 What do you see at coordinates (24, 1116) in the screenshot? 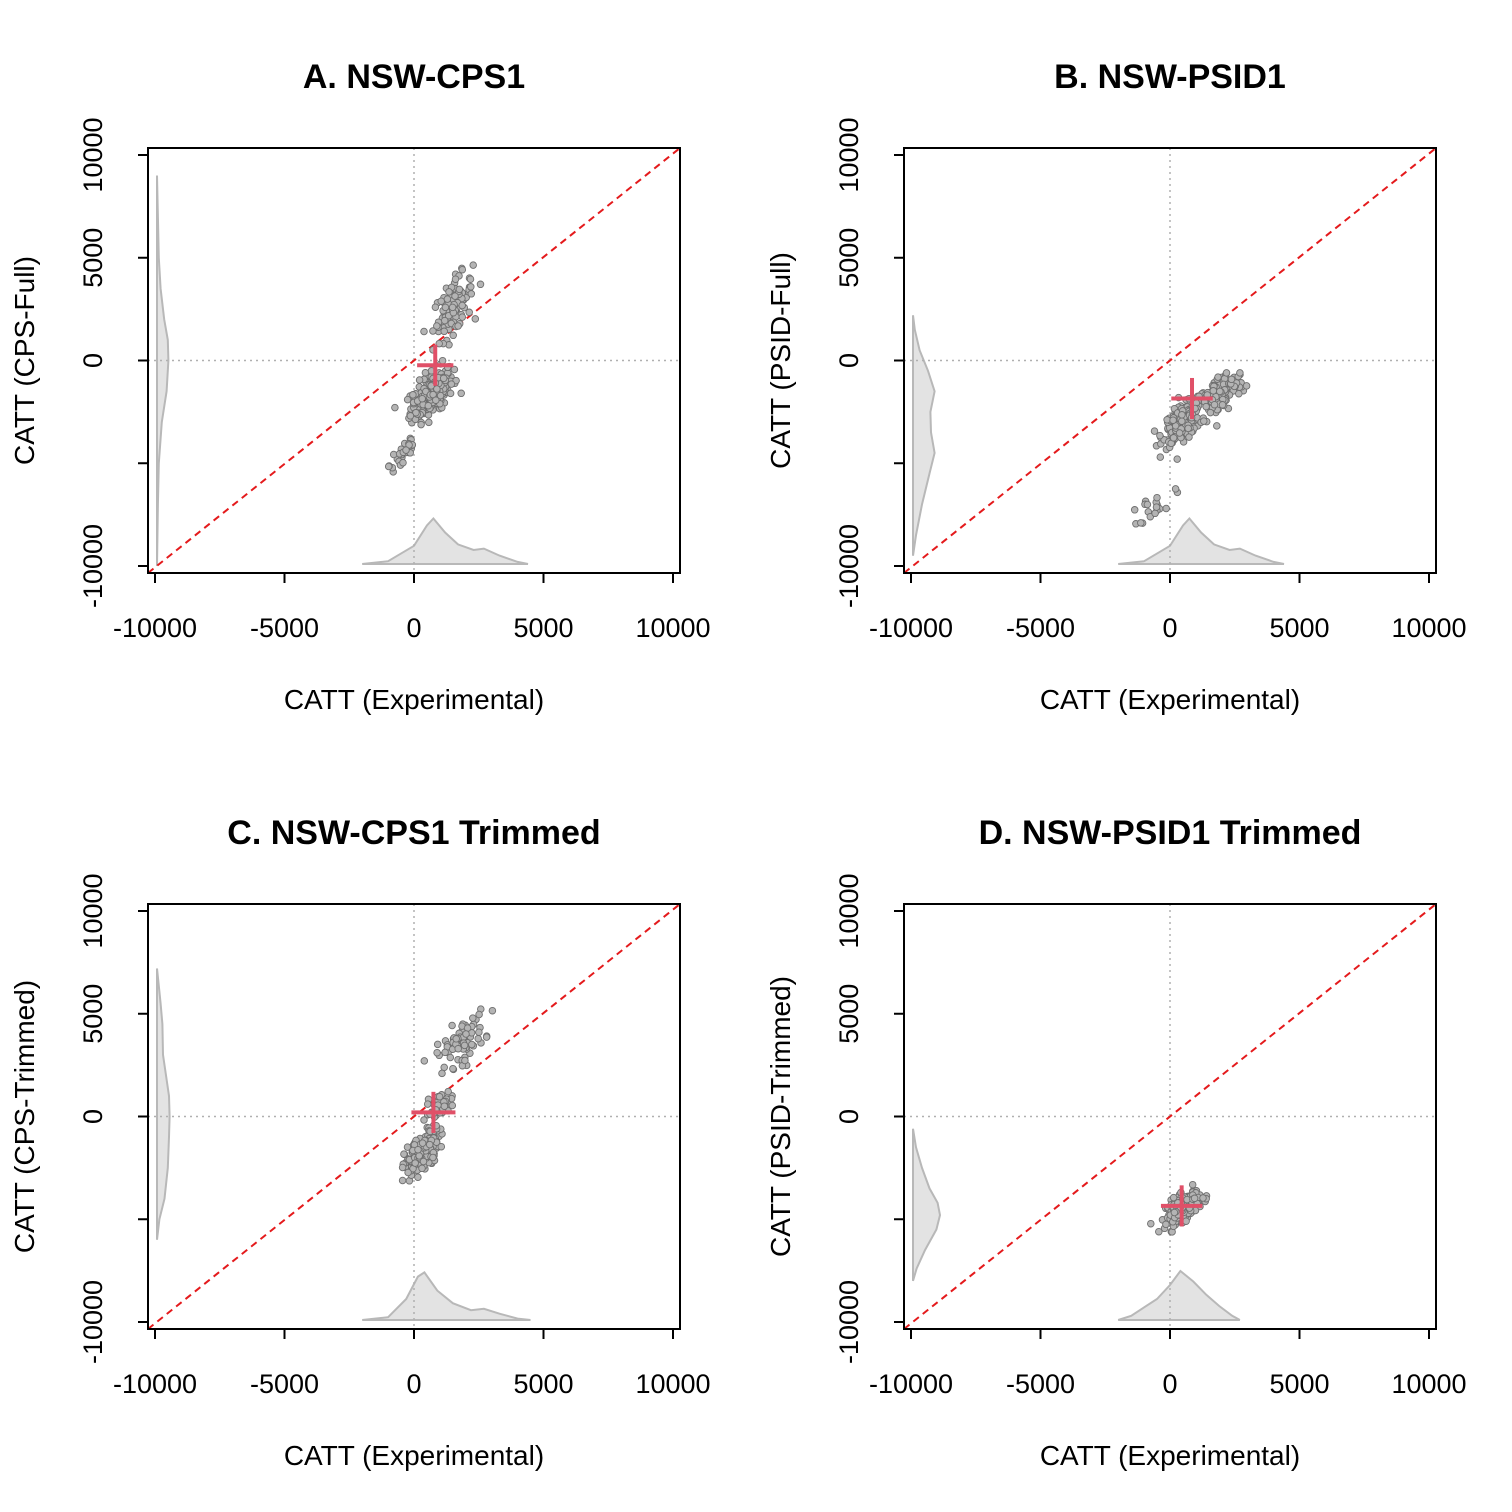
I see `y-axis-label: CATT (CPS-Trimmed)` at bounding box center [24, 1116].